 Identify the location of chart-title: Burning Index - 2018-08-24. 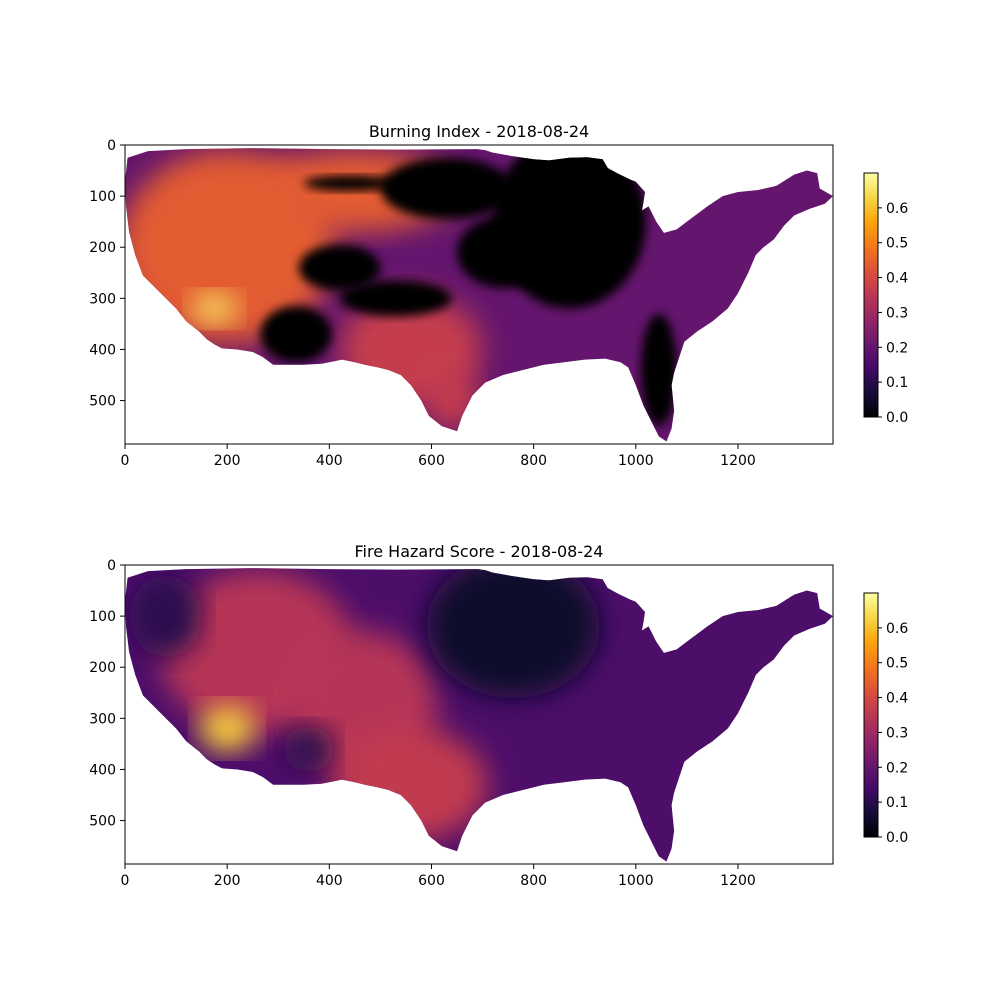
(479, 131).